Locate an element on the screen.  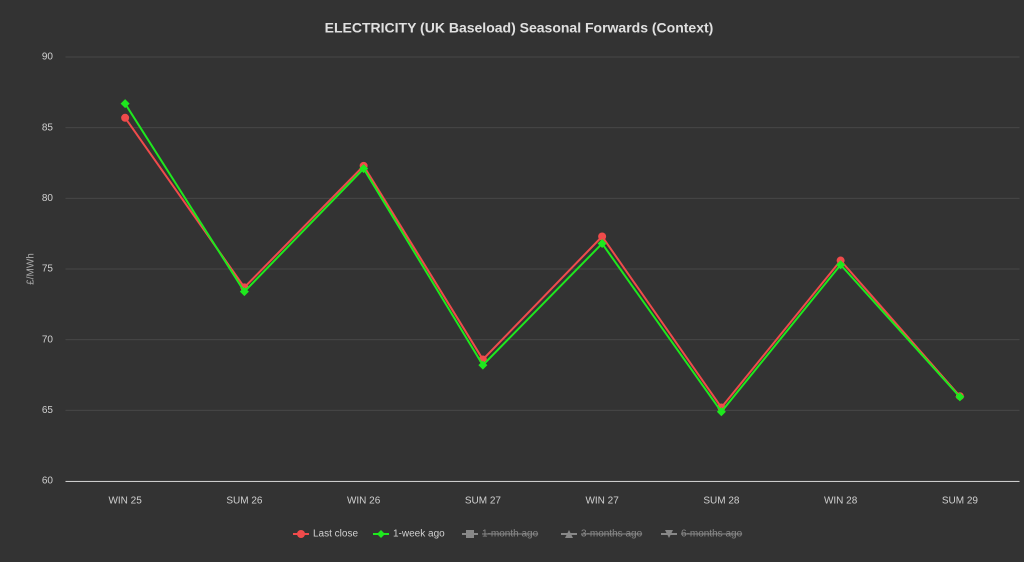
y-tick-label: 75 is located at coordinates (48, 269).